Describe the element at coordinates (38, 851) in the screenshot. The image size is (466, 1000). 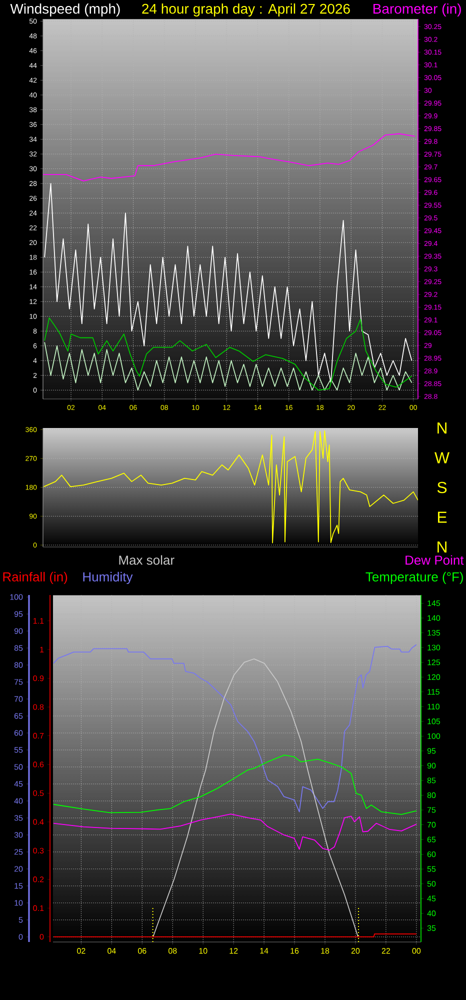
I see `y3-tick-label: 0.3` at that location.